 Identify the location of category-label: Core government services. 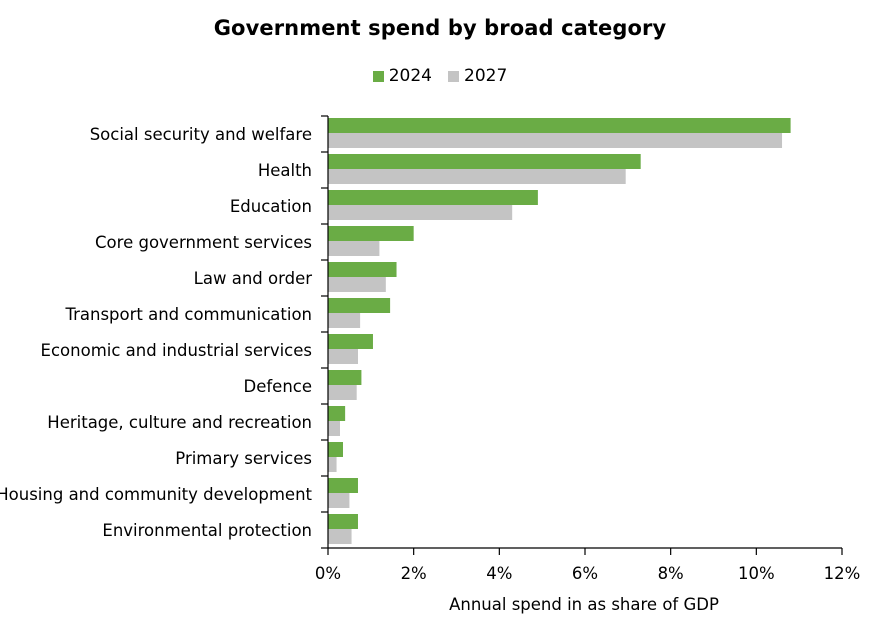
(203, 242).